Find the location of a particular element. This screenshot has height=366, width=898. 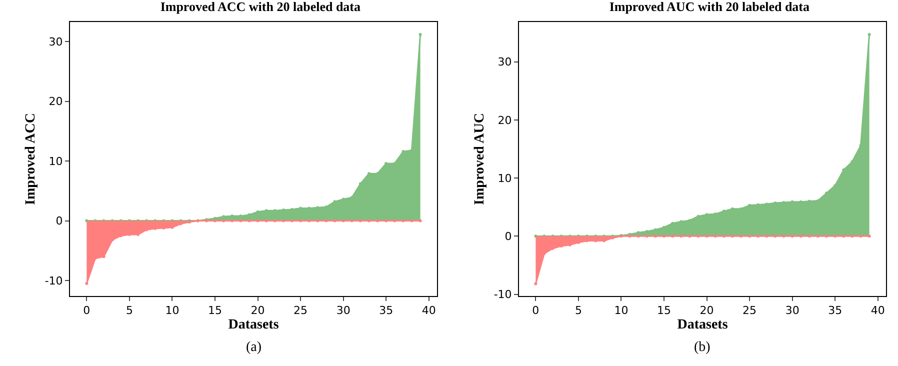

y-axis-title: Improved AUC is located at coordinates (480, 159).